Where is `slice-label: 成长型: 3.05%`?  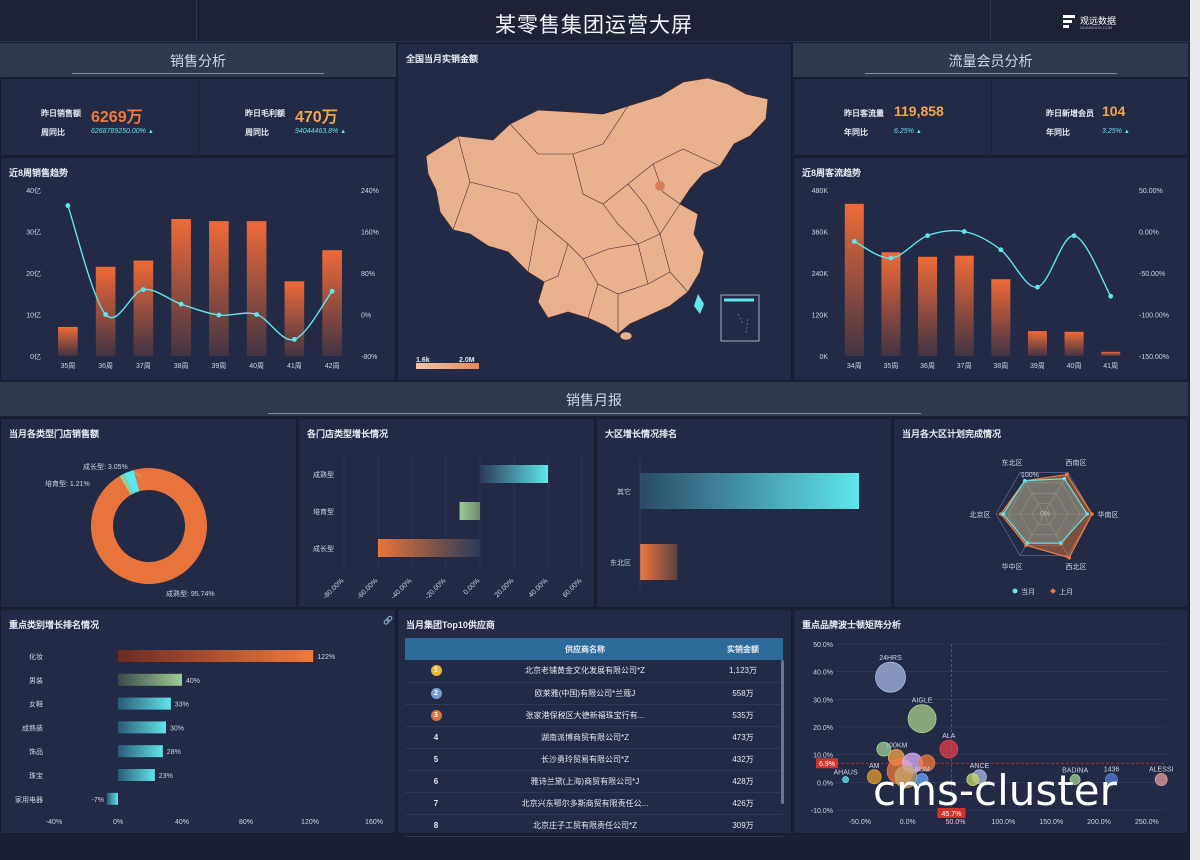 slice-label: 成长型: 3.05% is located at coordinates (105, 466).